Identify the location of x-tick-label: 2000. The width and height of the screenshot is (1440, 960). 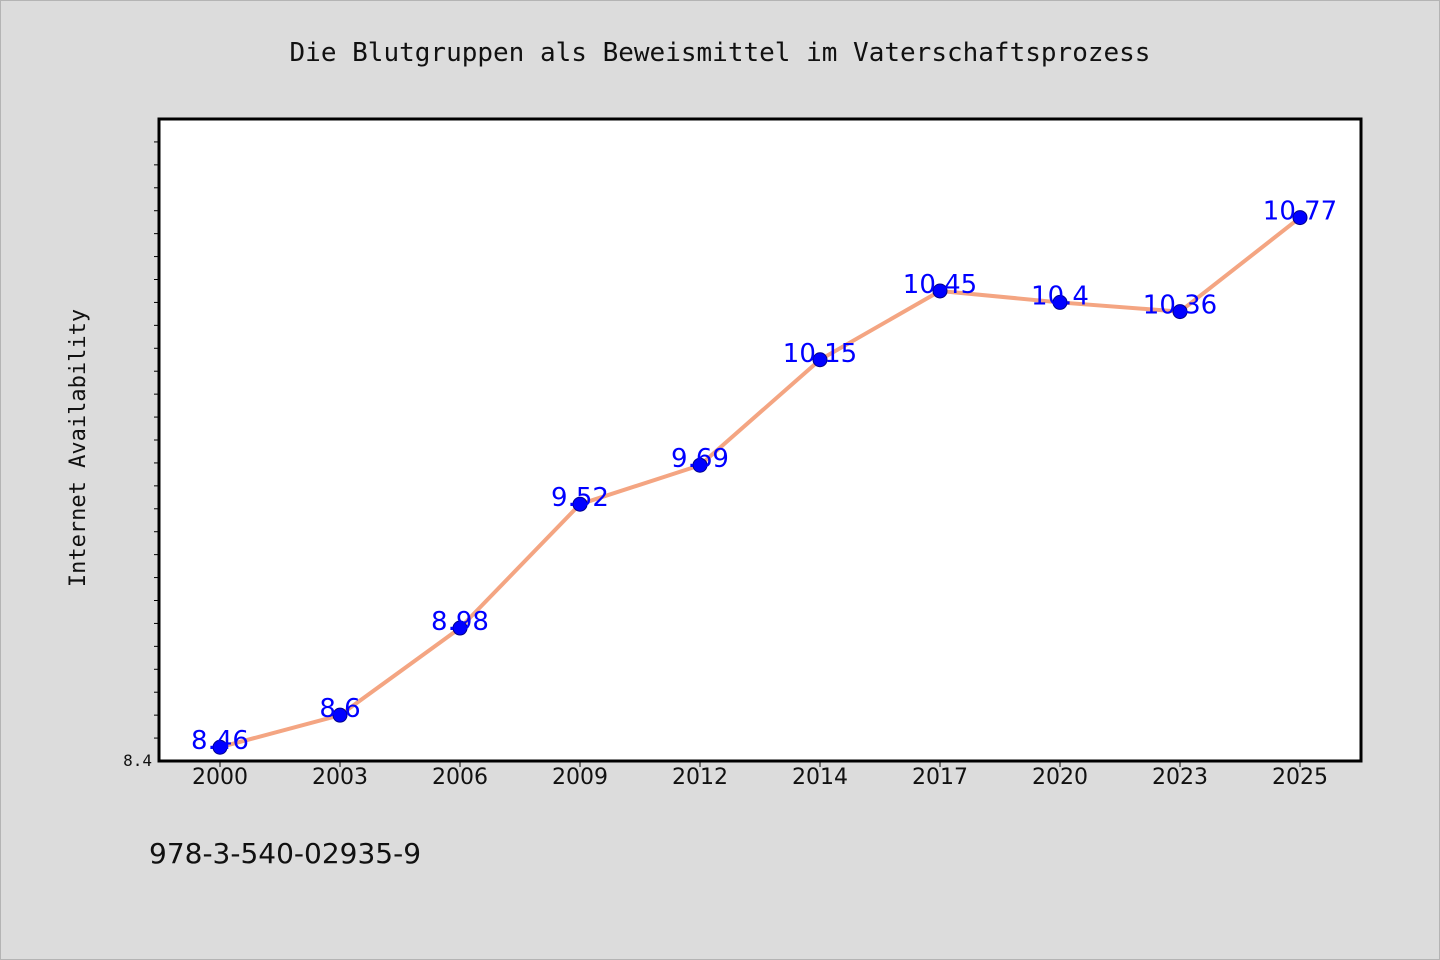
(220, 777).